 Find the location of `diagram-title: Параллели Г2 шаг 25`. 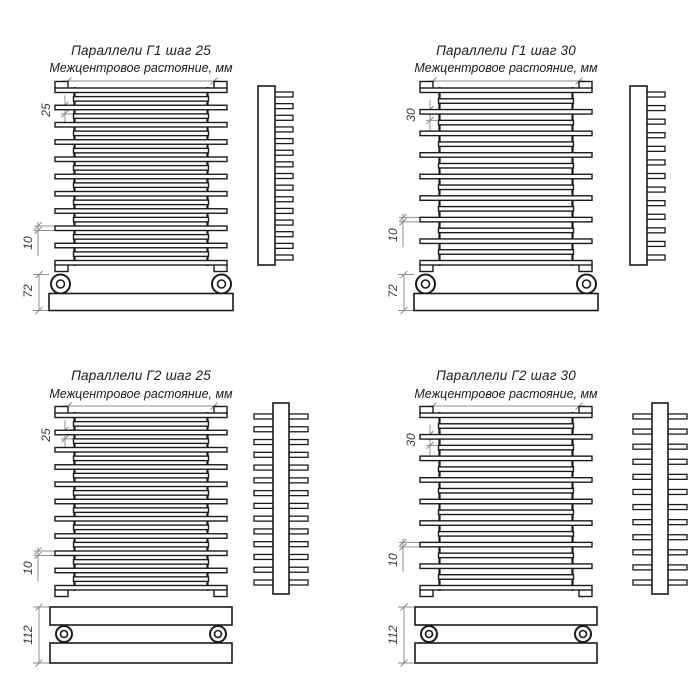

diagram-title: Параллели Г2 шаг 25 is located at coordinates (141, 375).